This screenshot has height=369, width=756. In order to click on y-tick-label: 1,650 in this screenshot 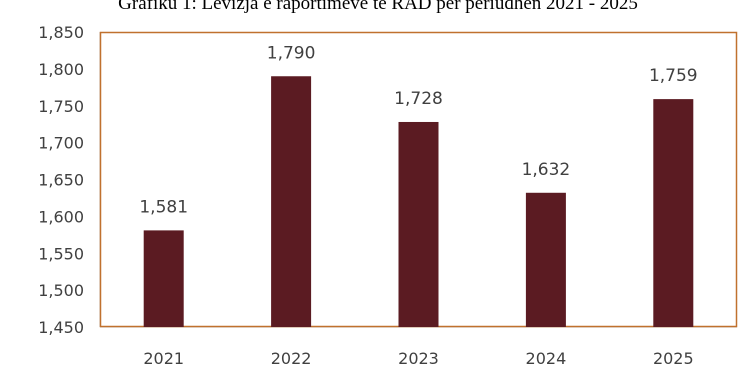, I will do `click(61, 180)`.